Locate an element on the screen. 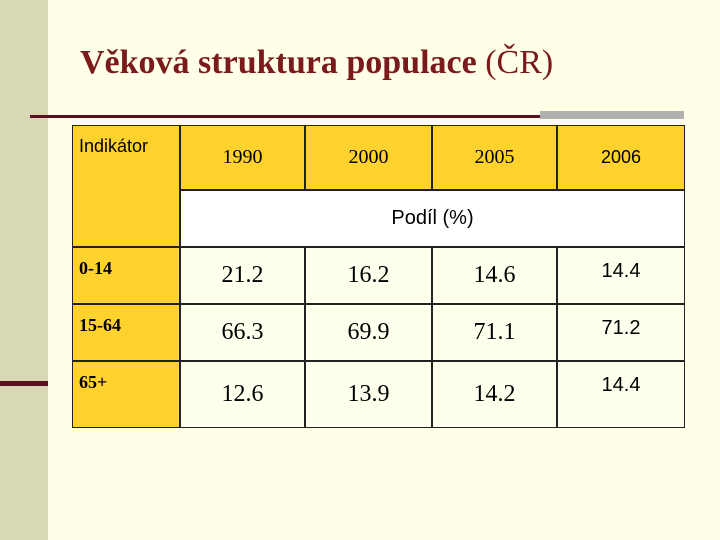  subheader-cell: Podíl (%) is located at coordinates (432, 218).